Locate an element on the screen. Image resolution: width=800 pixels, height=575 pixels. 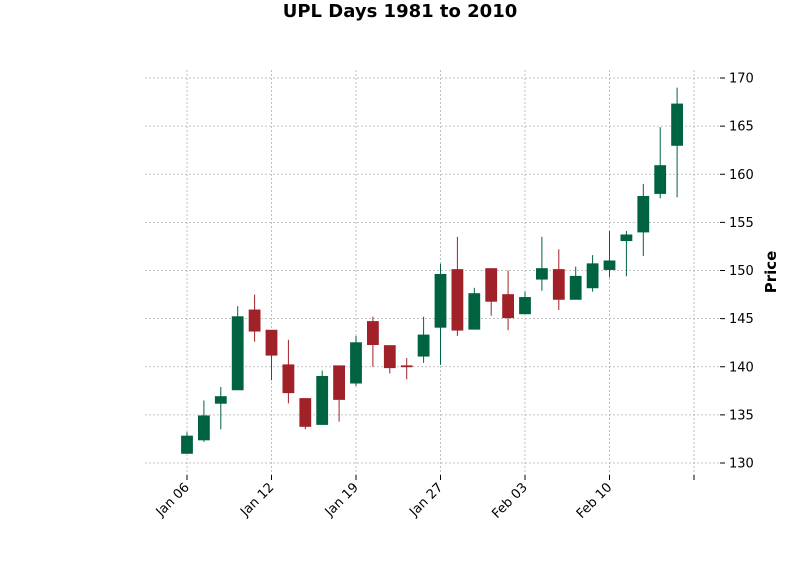
x-tick-label: Feb 10 is located at coordinates (595, 501).